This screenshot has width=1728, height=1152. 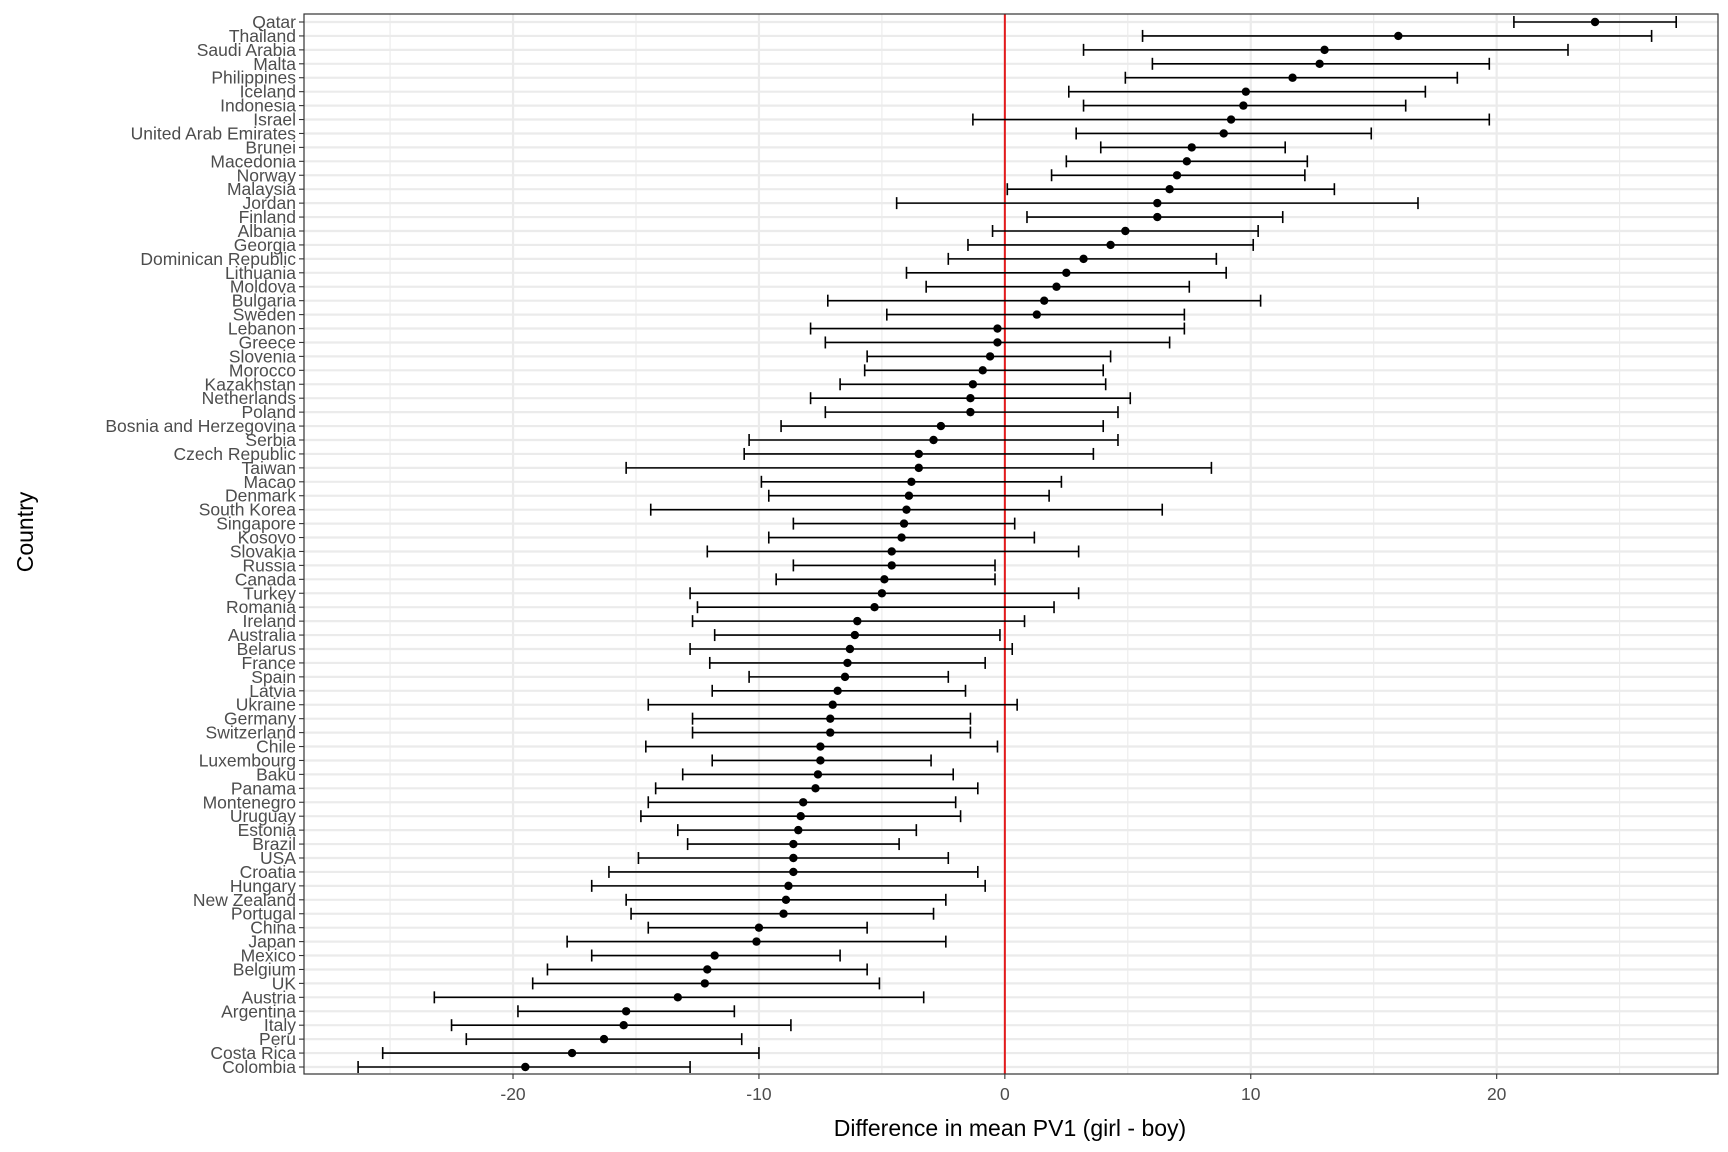 What do you see at coordinates (280, 1025) in the screenshot?
I see `y-tick-label: Italy` at bounding box center [280, 1025].